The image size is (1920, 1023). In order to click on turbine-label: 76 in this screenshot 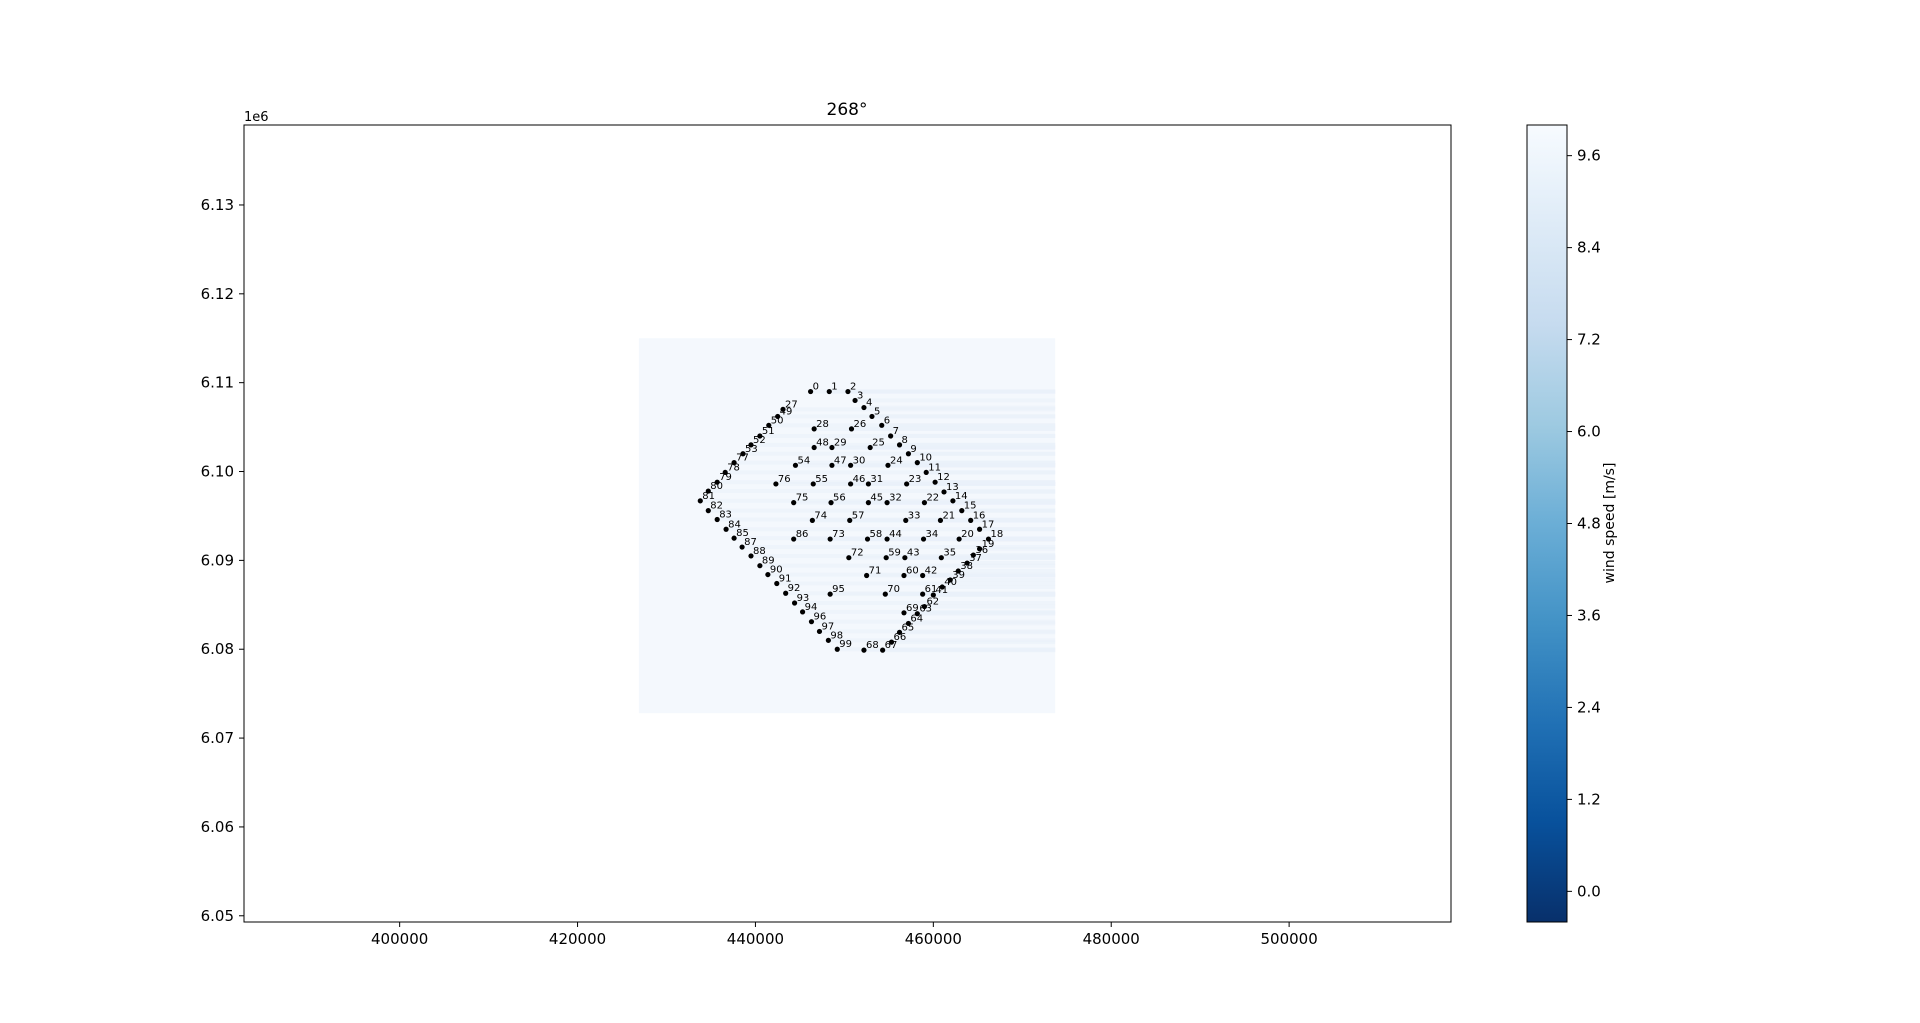, I will do `click(784, 479)`.